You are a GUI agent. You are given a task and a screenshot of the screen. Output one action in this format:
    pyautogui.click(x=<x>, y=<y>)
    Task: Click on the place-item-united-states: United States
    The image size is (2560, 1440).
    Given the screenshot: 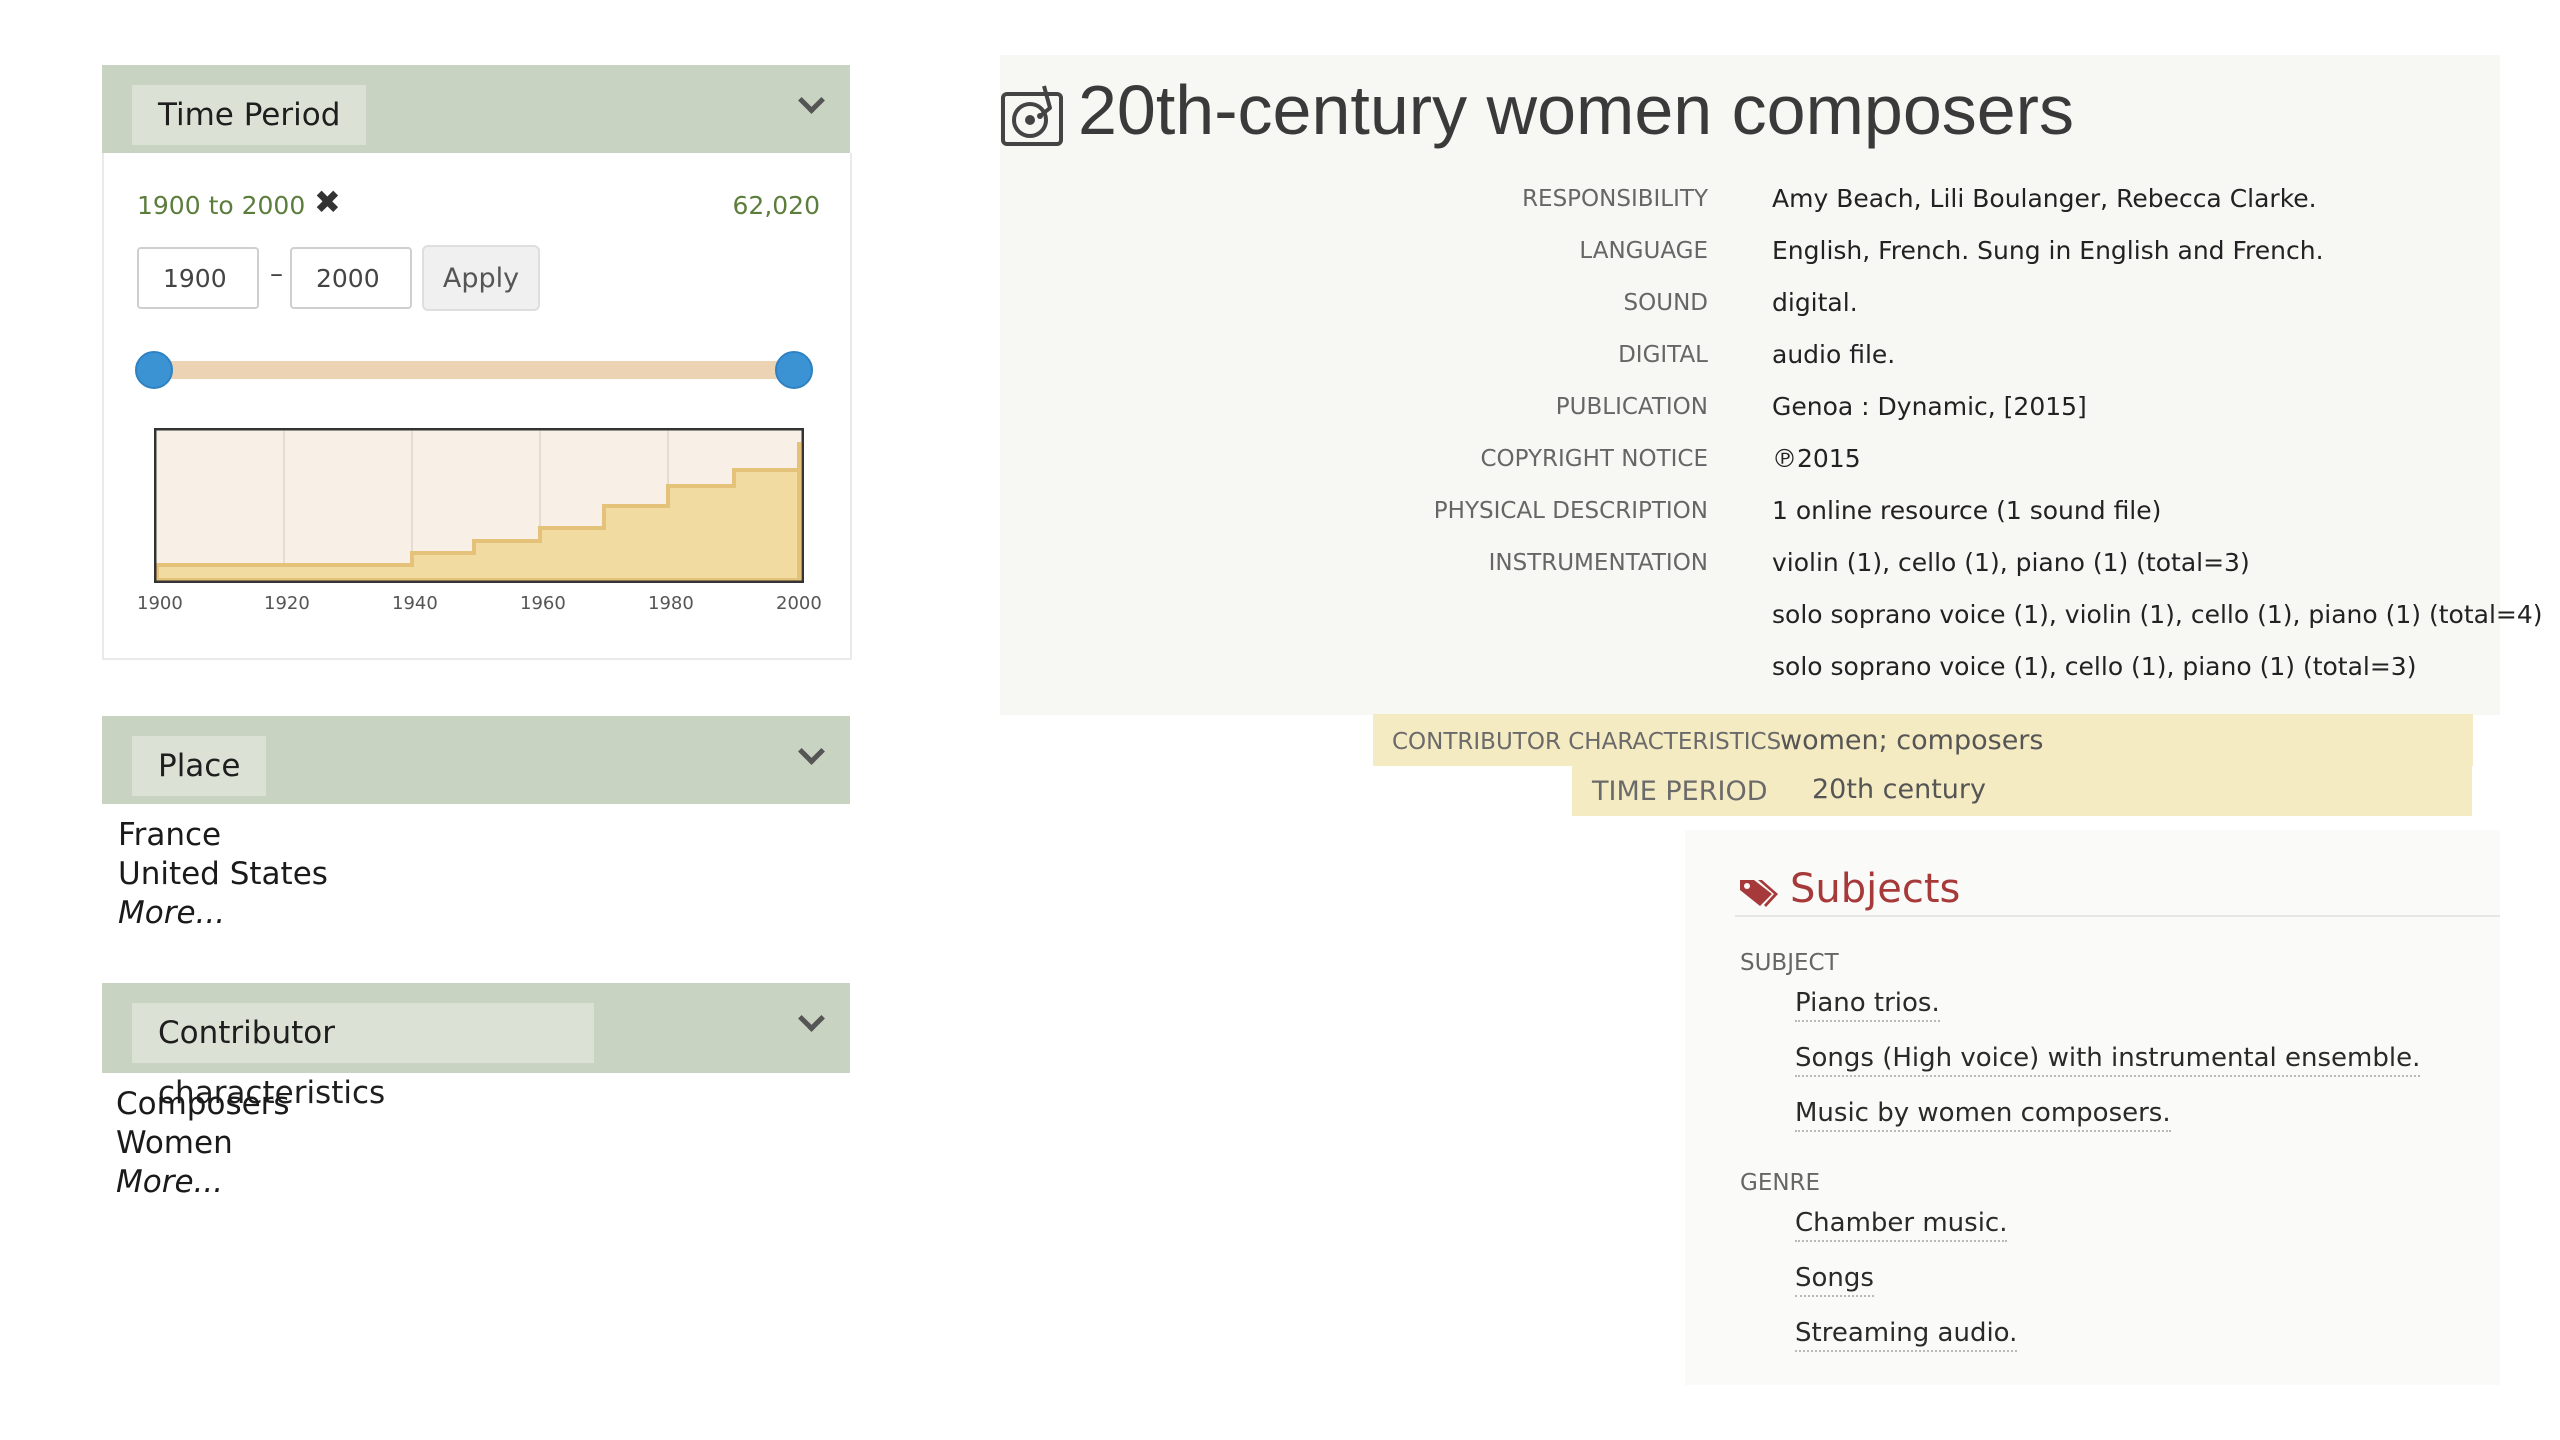 What is the action you would take?
    pyautogui.click(x=223, y=874)
    